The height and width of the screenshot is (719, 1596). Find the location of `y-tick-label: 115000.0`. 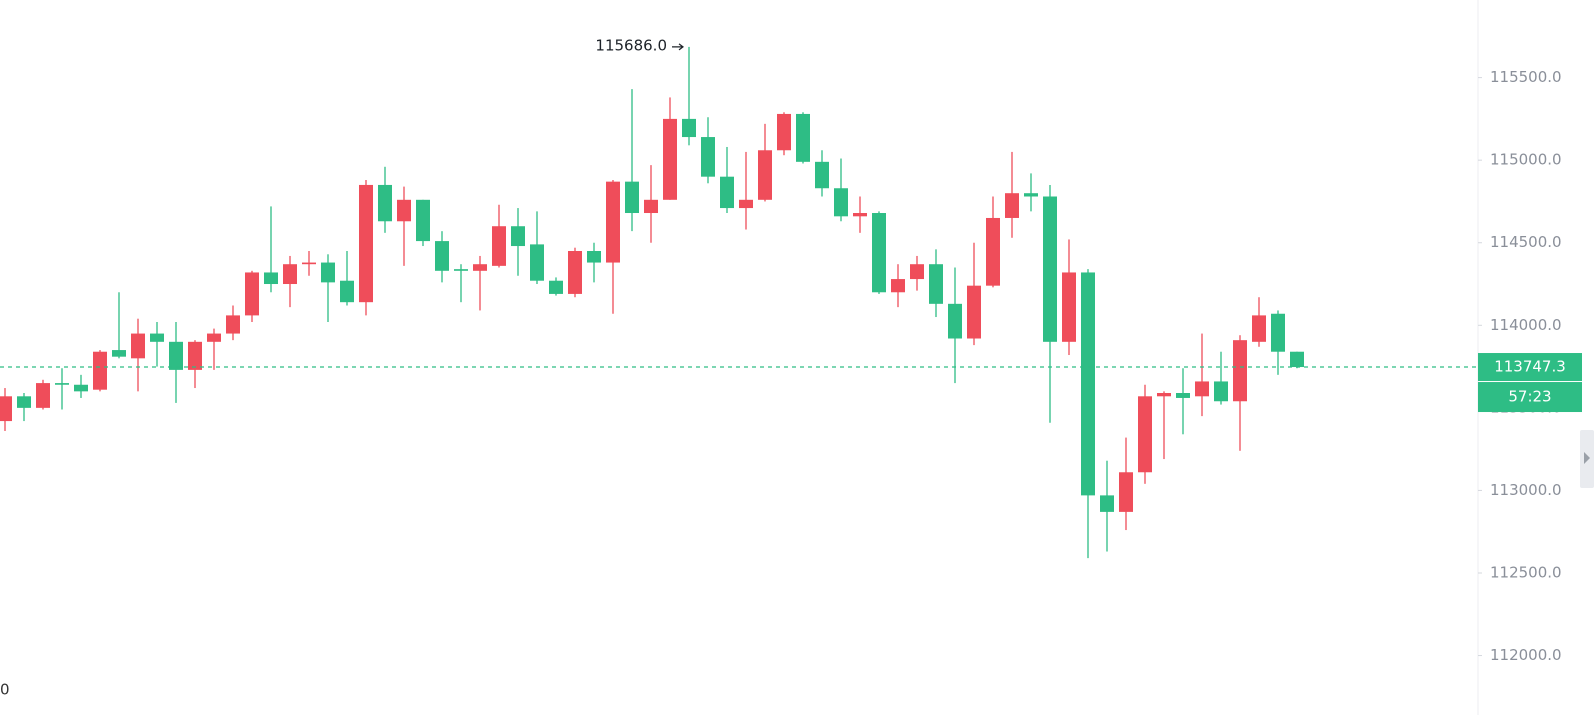

y-tick-label: 115000.0 is located at coordinates (1526, 160).